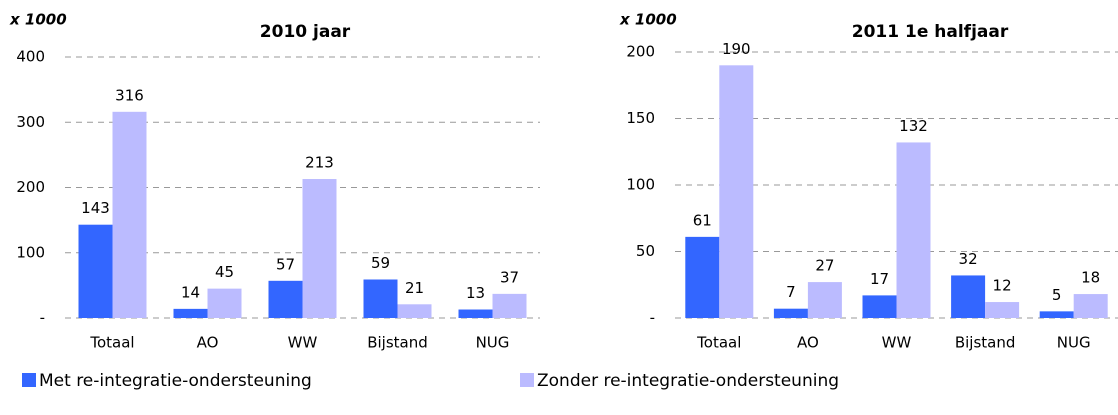  What do you see at coordinates (688, 381) in the screenshot?
I see `legend-label: Zonder re-integratie-ondersteuning` at bounding box center [688, 381].